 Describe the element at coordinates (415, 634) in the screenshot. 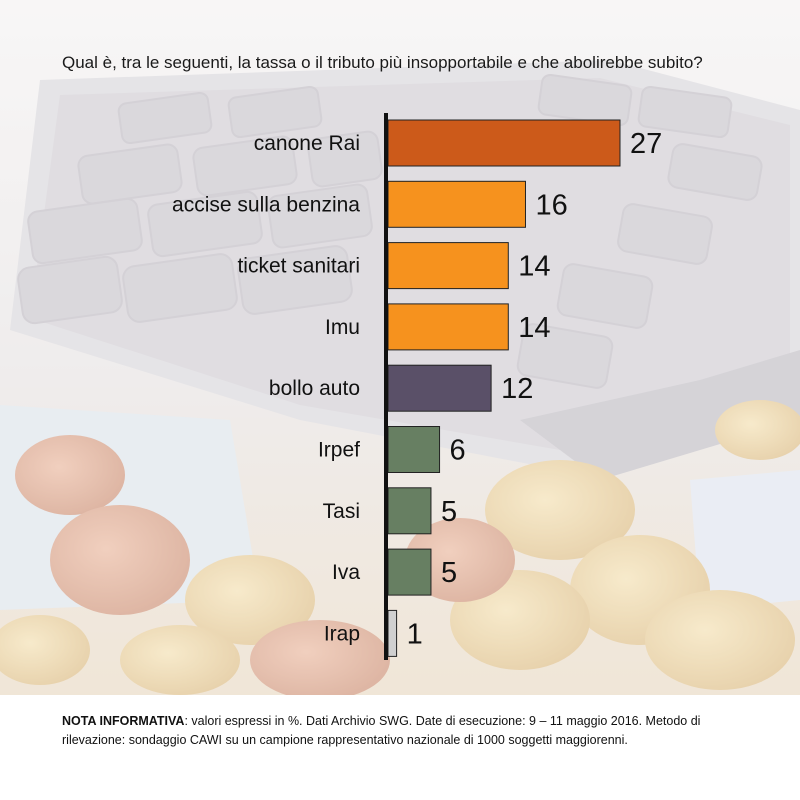

I see `value-label-8: 1` at that location.